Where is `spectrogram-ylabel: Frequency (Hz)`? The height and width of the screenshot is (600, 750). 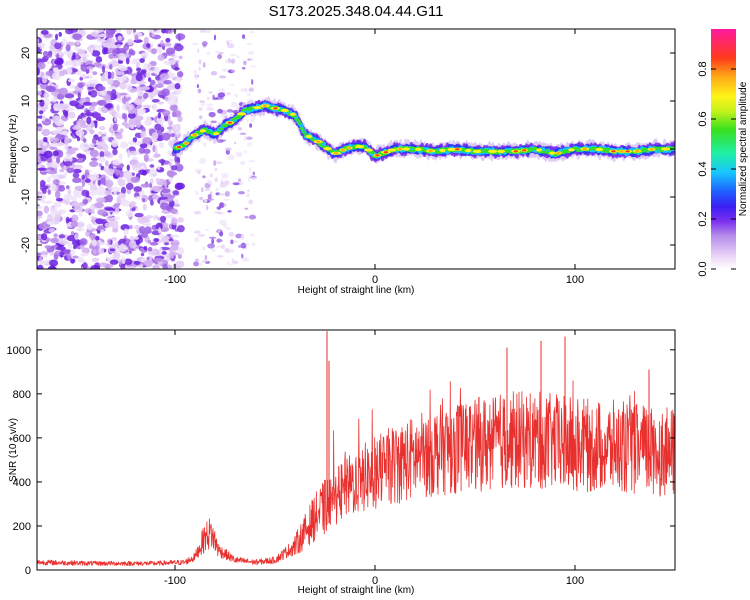
spectrogram-ylabel: Frequency (Hz) is located at coordinates (13, 149).